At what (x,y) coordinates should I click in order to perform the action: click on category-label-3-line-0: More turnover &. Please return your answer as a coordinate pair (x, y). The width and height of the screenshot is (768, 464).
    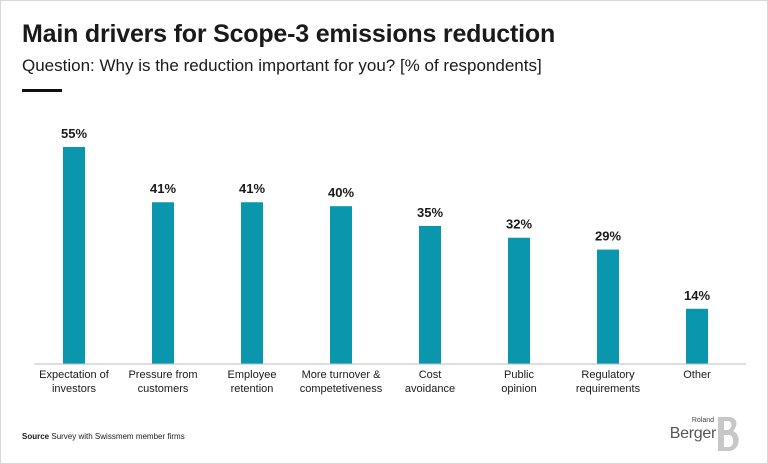
    Looking at the image, I should click on (342, 375).